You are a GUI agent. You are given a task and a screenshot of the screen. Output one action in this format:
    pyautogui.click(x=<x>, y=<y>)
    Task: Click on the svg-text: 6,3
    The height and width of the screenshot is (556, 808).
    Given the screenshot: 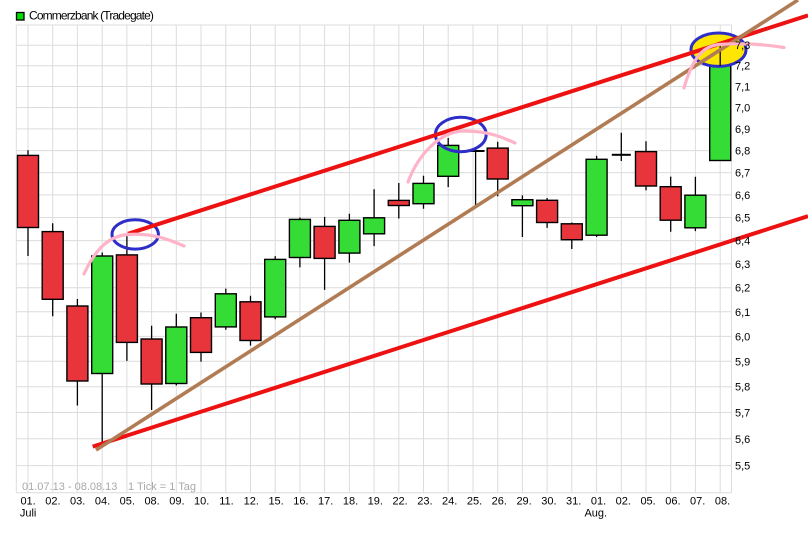 What is the action you would take?
    pyautogui.click(x=742, y=265)
    